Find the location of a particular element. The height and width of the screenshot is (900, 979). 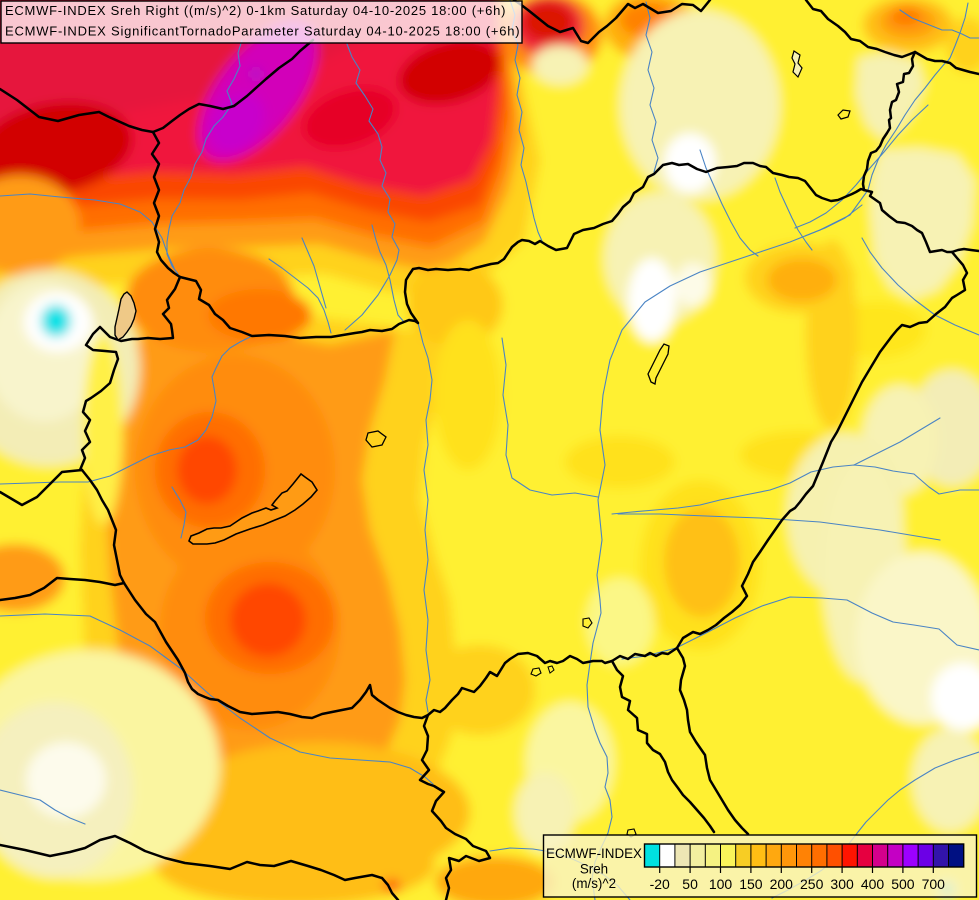

svg-text: 300 is located at coordinates (842, 884).